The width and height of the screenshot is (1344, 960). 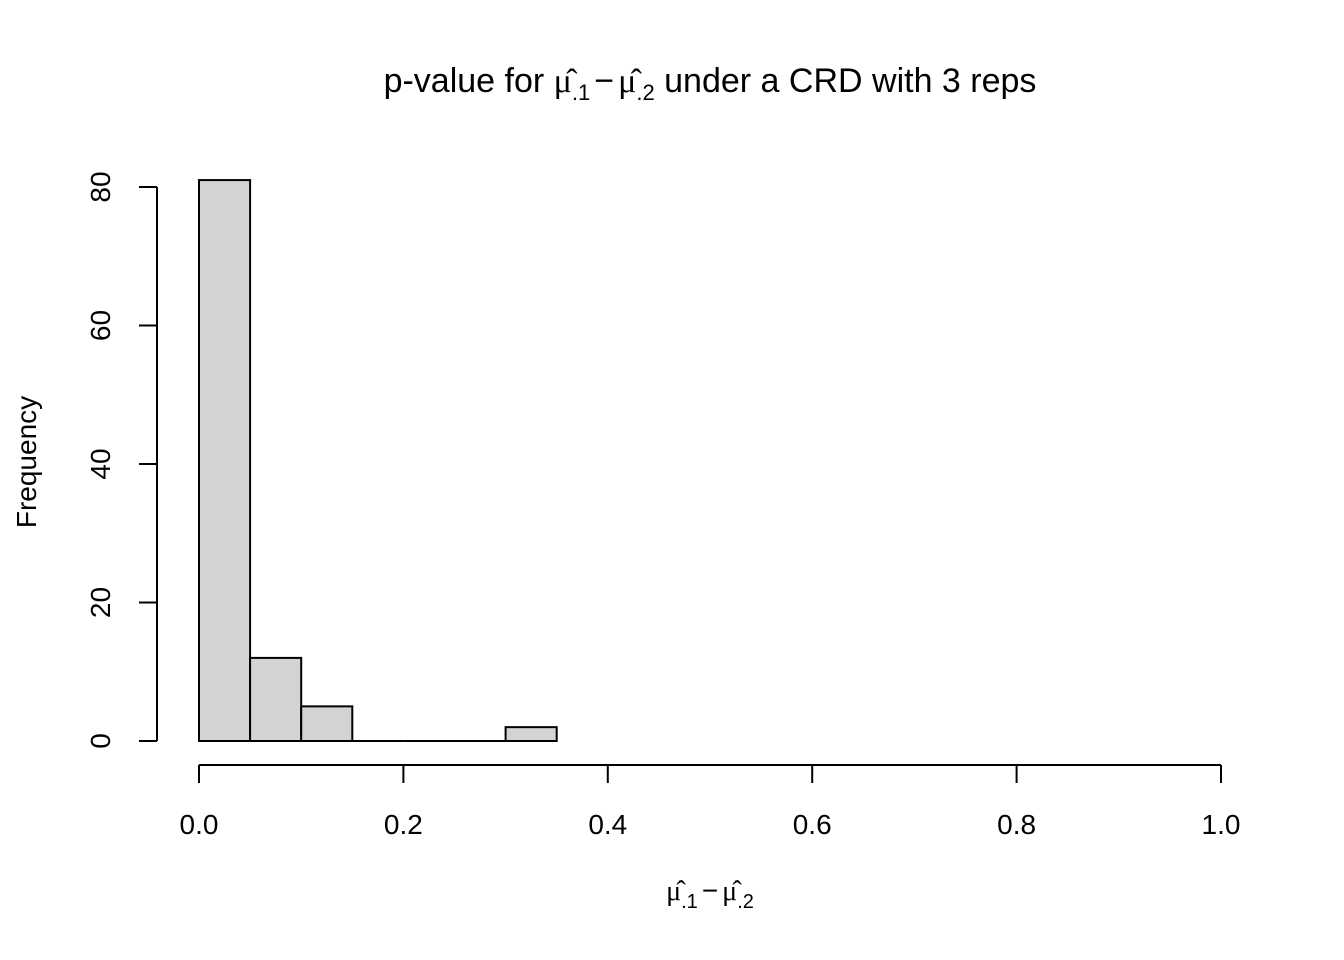 I want to click on x-axis-label-minus: −, so click(x=710, y=890).